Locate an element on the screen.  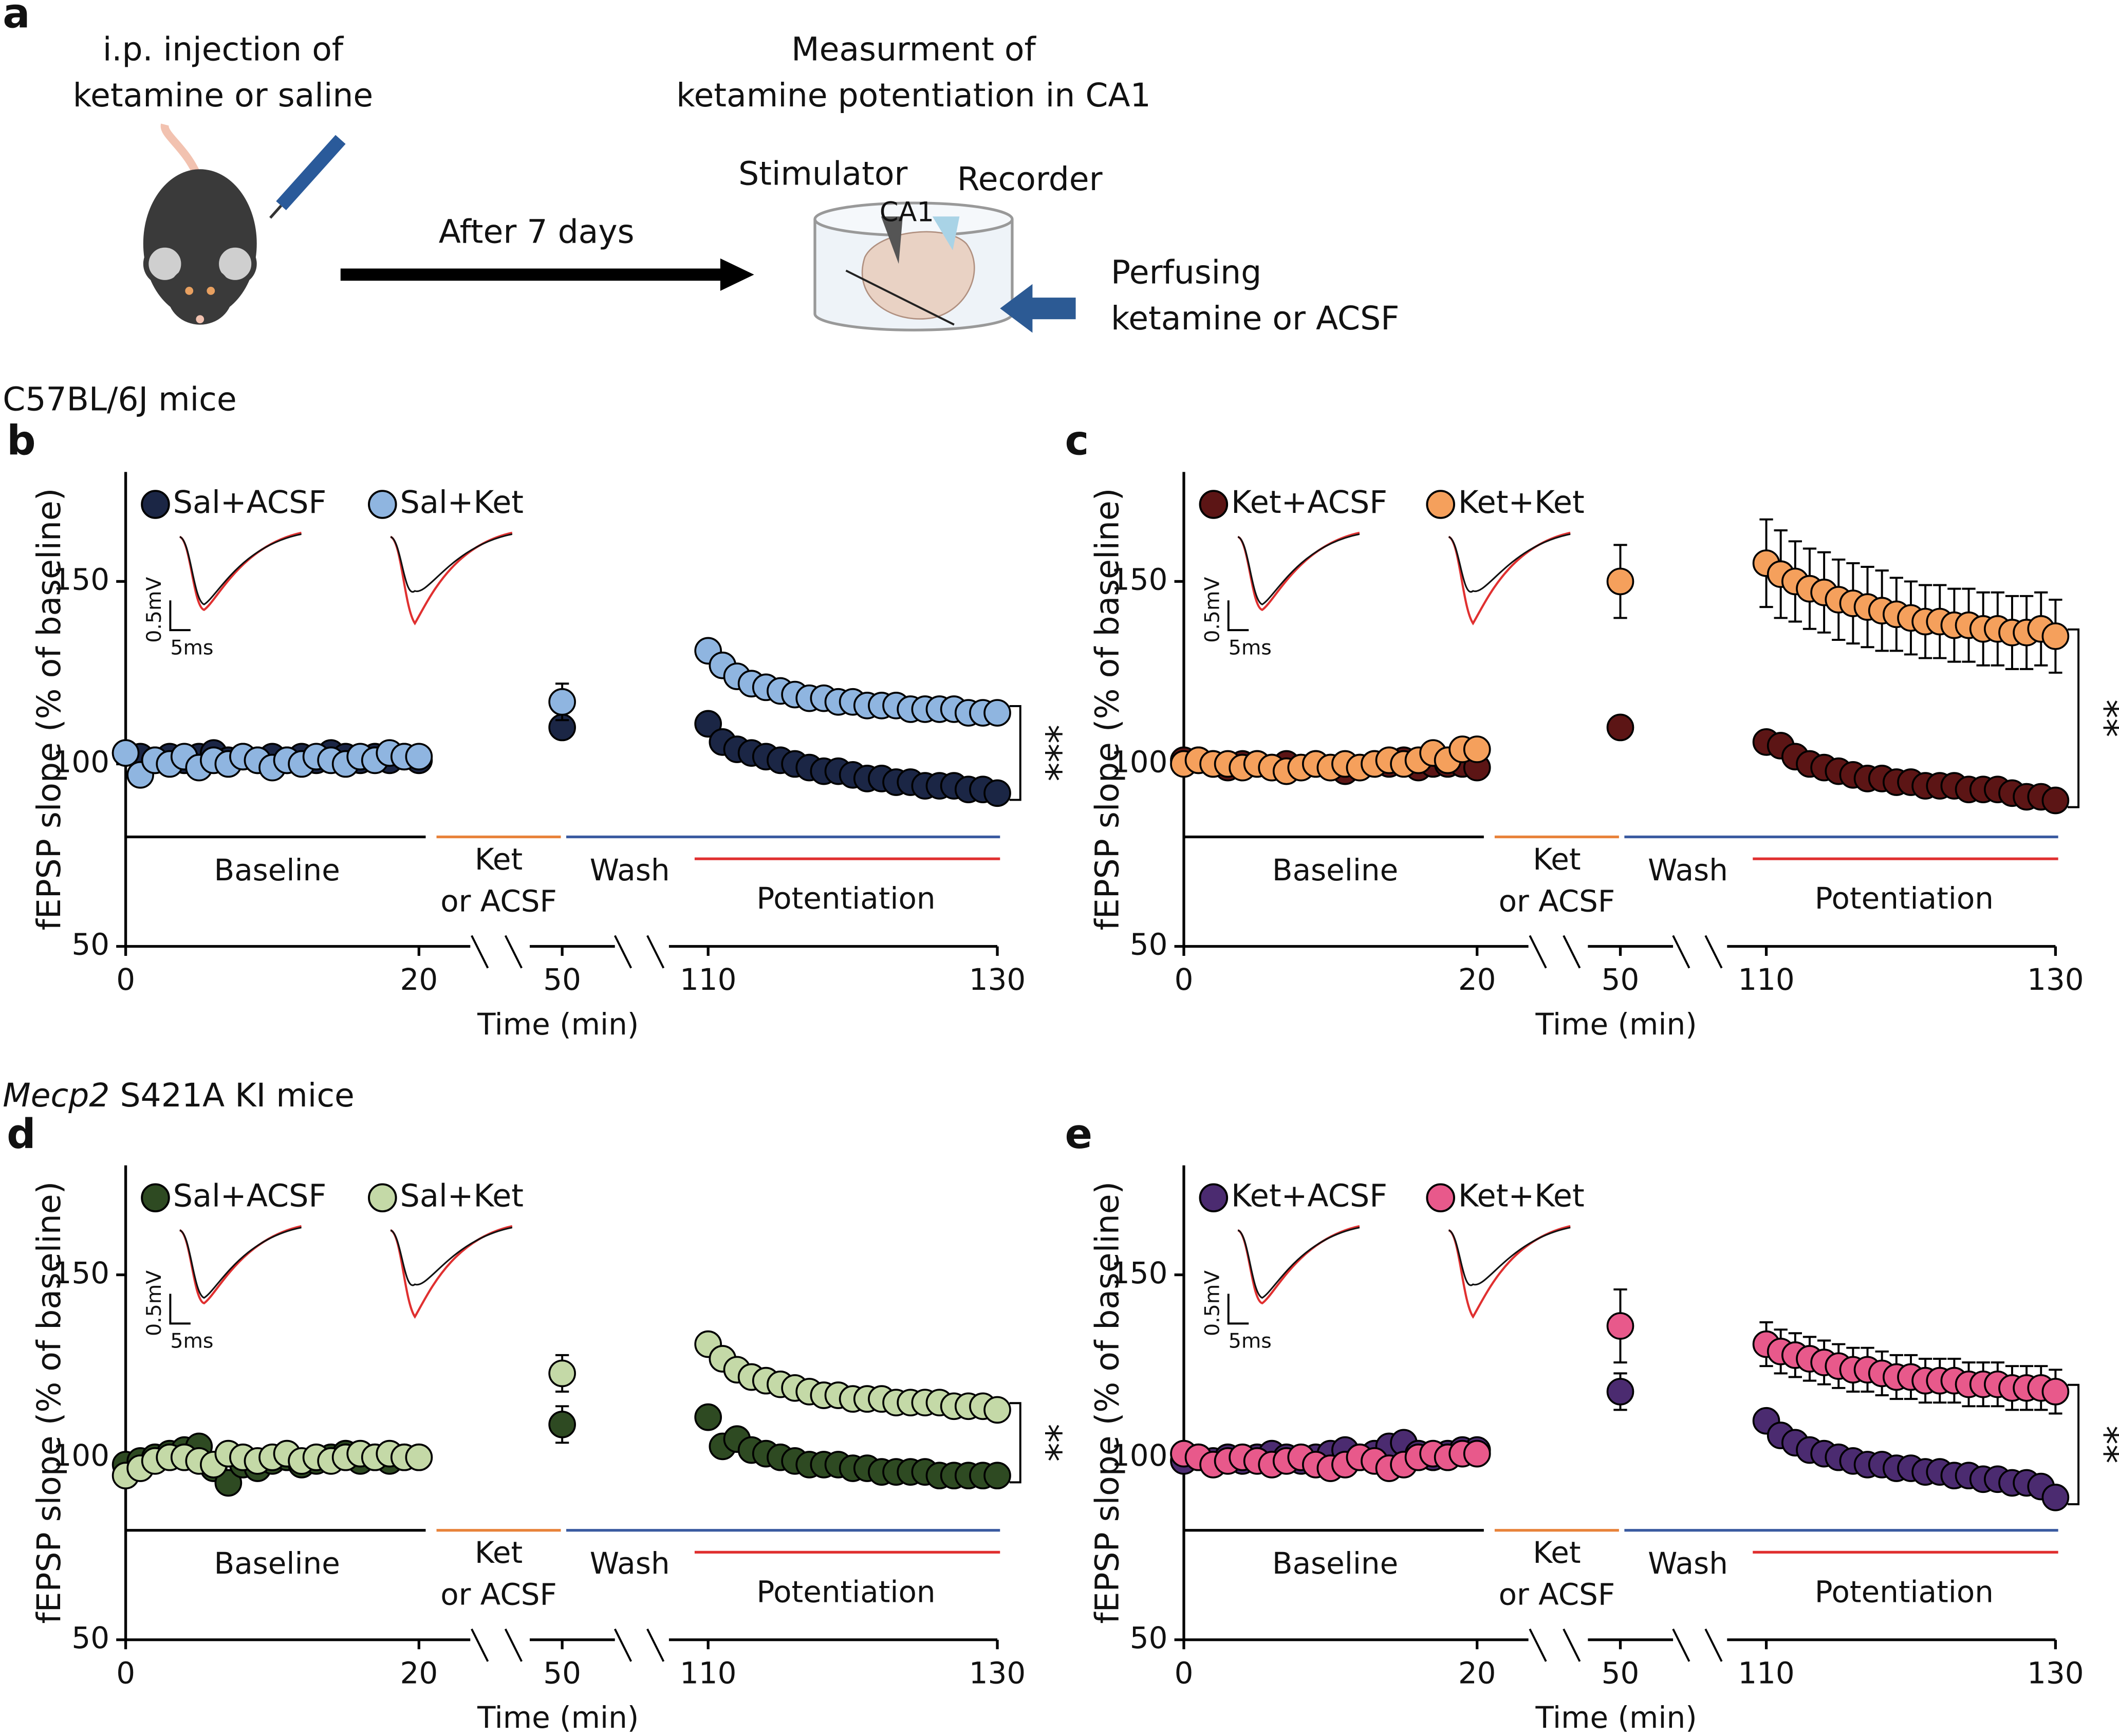
x-tick-label: 20 is located at coordinates (419, 1672).